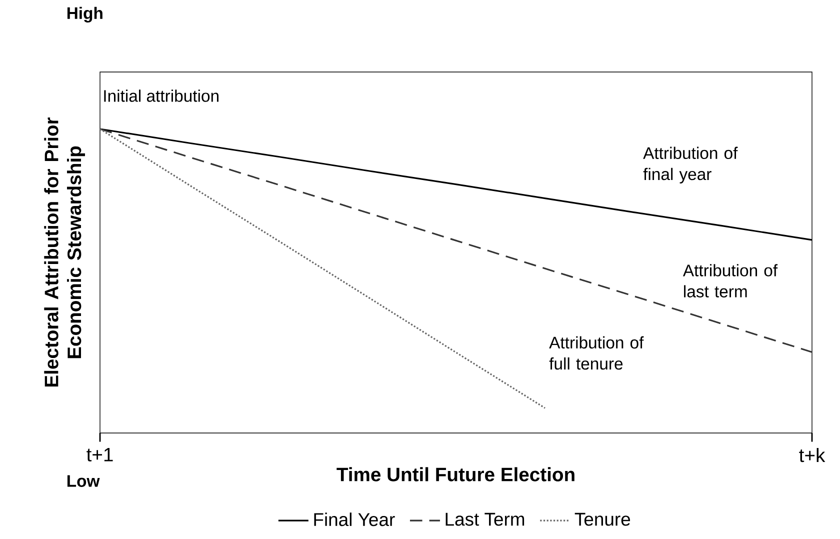 The width and height of the screenshot is (840, 539). Describe the element at coordinates (99, 455) in the screenshot. I see `x-tick-label: t+1` at that location.